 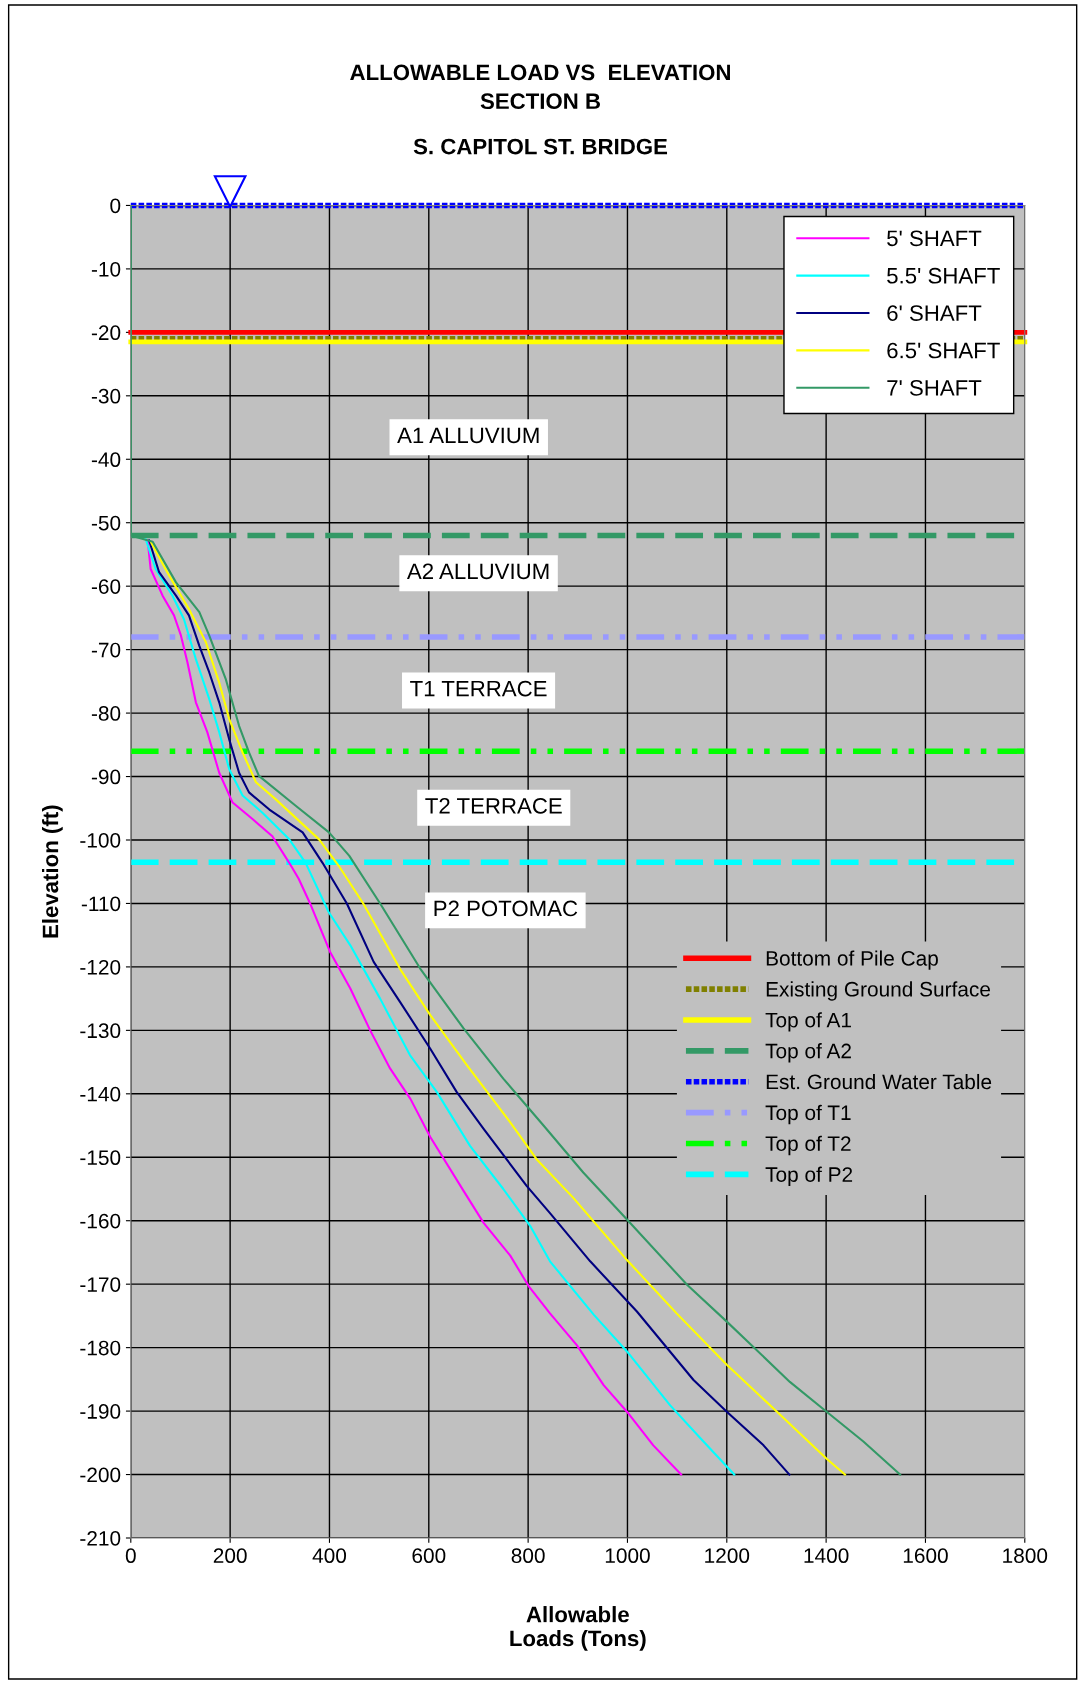 I want to click on y-tick-label: -90, so click(x=106, y=777).